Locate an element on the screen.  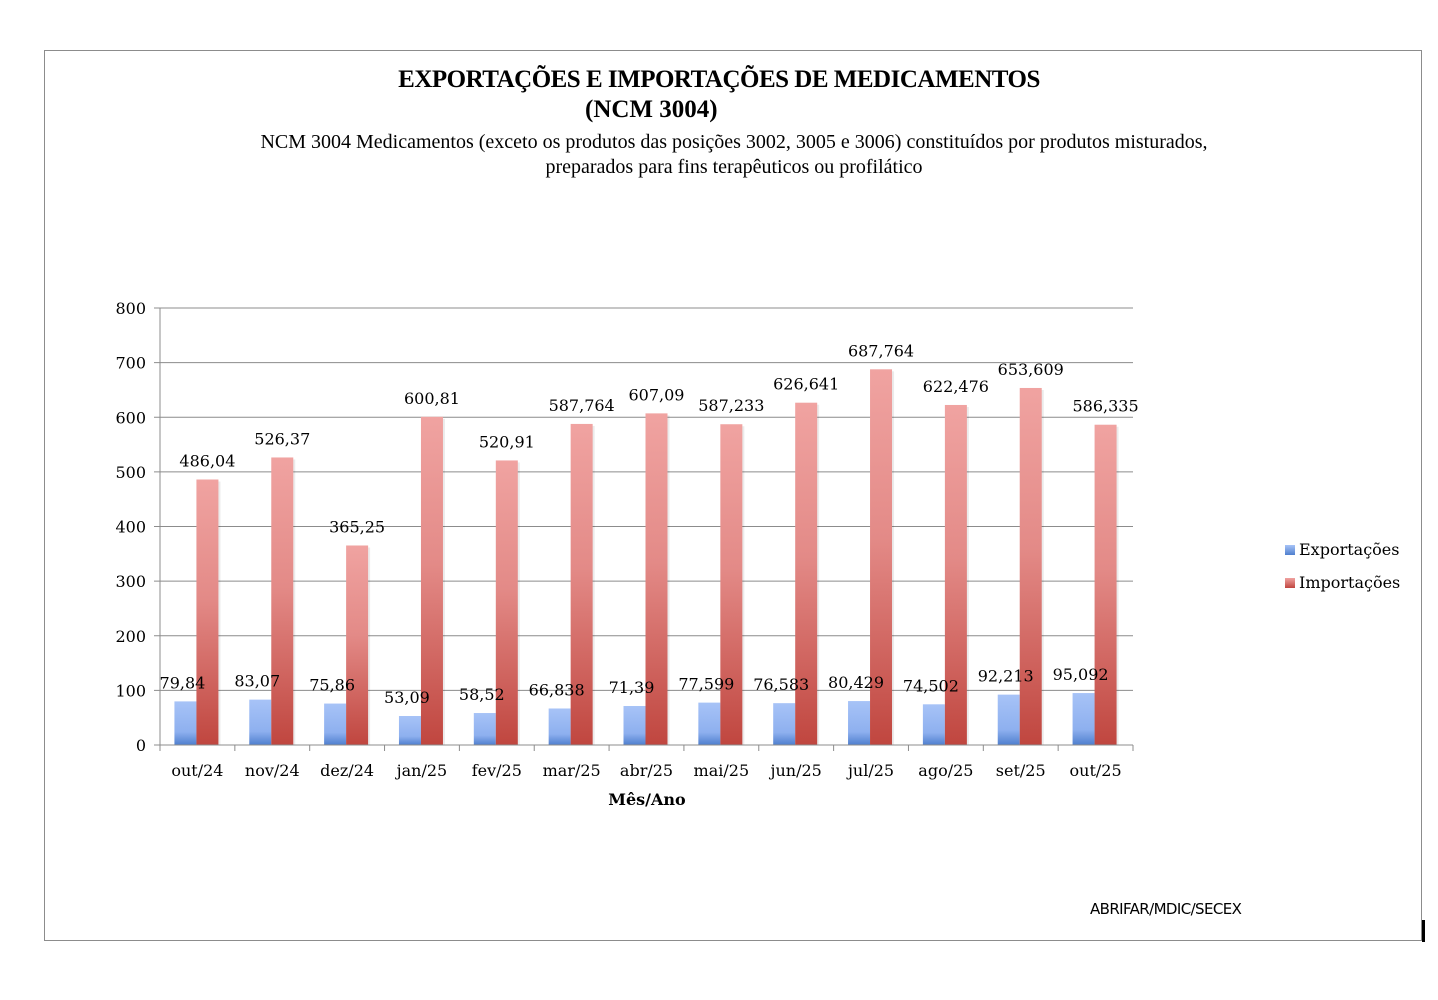
chart-title-line2: (NCM 3004) is located at coordinates (651, 109).